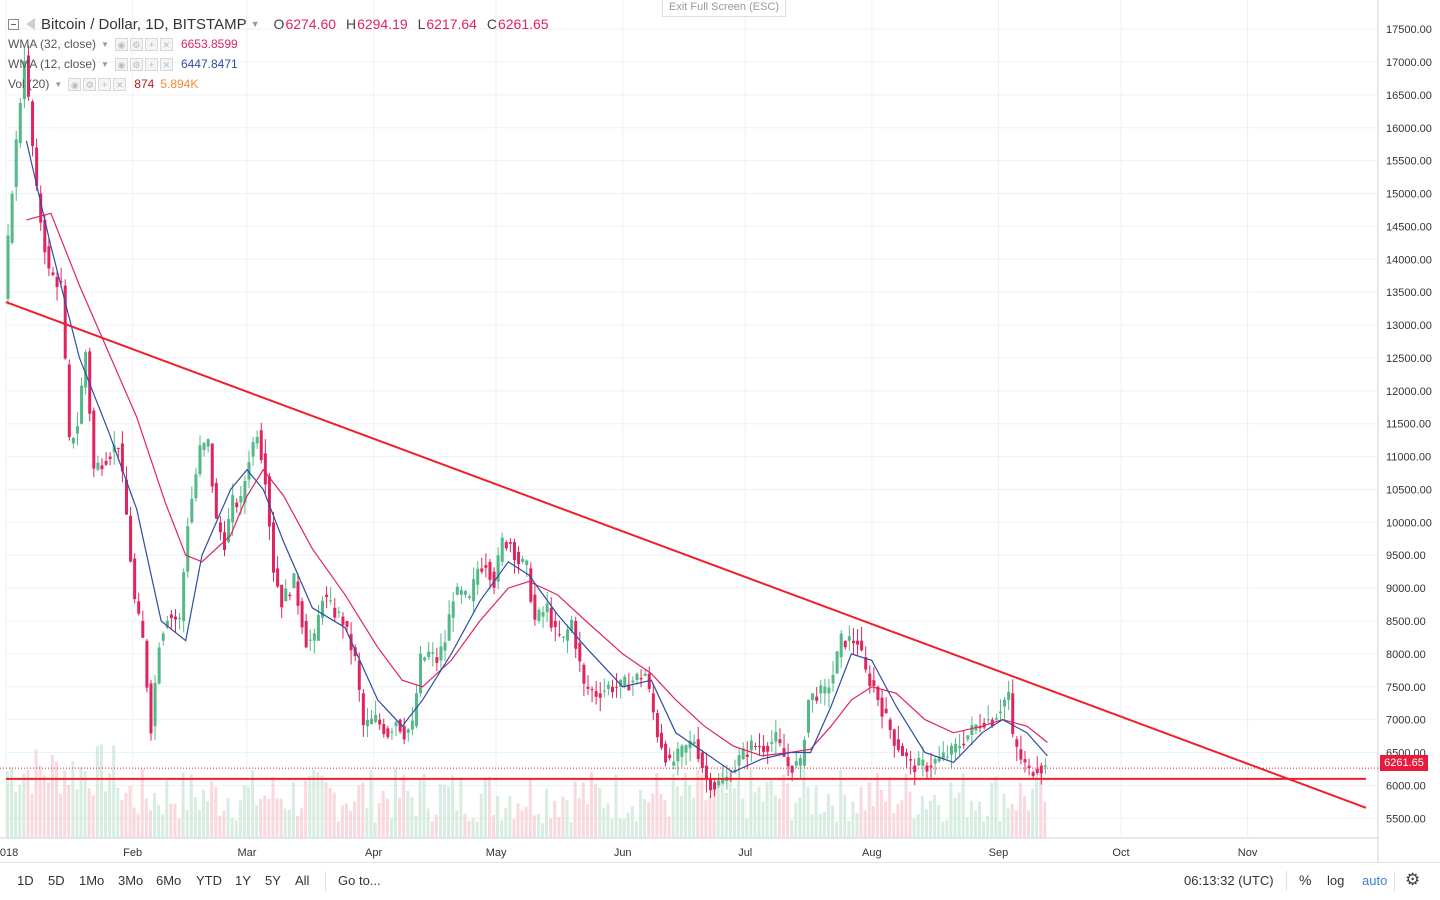 The image size is (1440, 900). I want to click on range-5y-button: 5Y, so click(273, 880).